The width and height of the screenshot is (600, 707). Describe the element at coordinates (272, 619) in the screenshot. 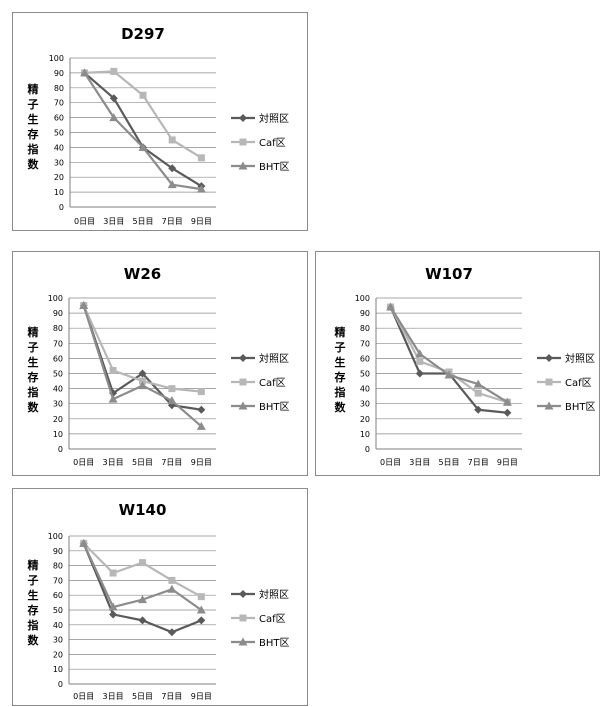

I see `legend-label: Caf区` at that location.